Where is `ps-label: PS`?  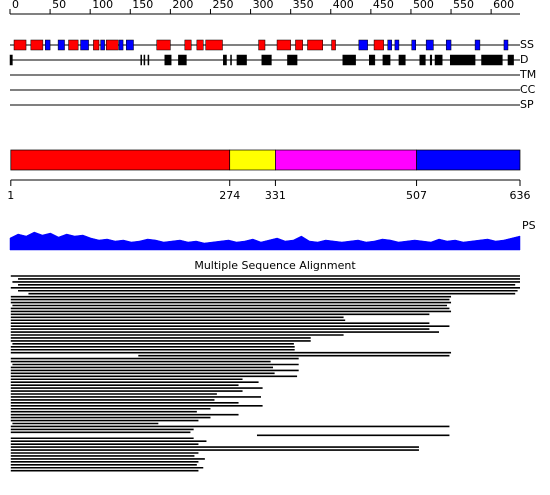
ps-label: PS is located at coordinates (529, 225).